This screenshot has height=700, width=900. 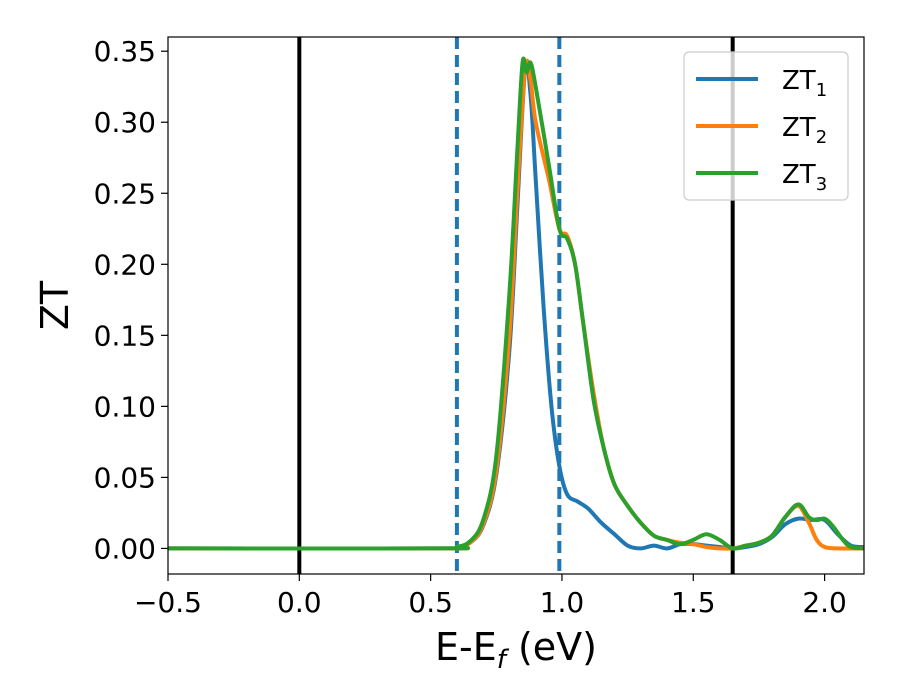 I want to click on y-tick-label: 0.15, so click(x=125, y=335).